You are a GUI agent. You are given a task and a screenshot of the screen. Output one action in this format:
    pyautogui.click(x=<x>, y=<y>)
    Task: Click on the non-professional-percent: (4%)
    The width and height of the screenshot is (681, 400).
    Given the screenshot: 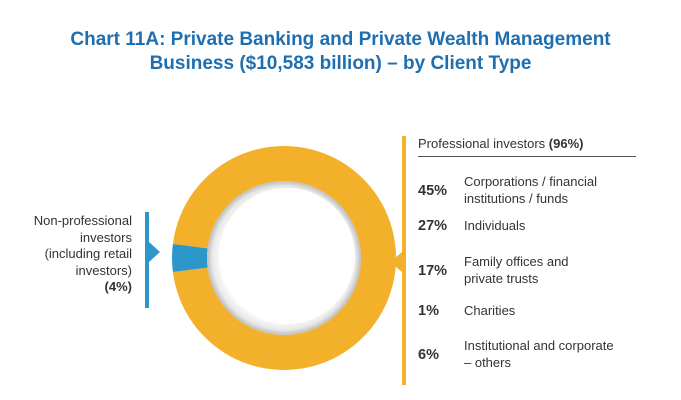 What is the action you would take?
    pyautogui.click(x=118, y=286)
    